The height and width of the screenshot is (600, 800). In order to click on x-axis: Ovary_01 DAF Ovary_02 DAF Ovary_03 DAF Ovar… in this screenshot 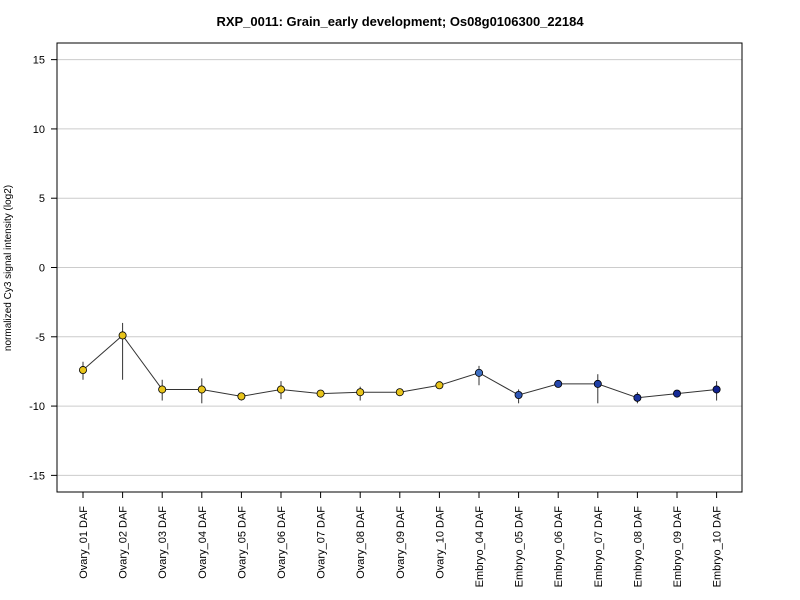, I will do `click(401, 539)`.